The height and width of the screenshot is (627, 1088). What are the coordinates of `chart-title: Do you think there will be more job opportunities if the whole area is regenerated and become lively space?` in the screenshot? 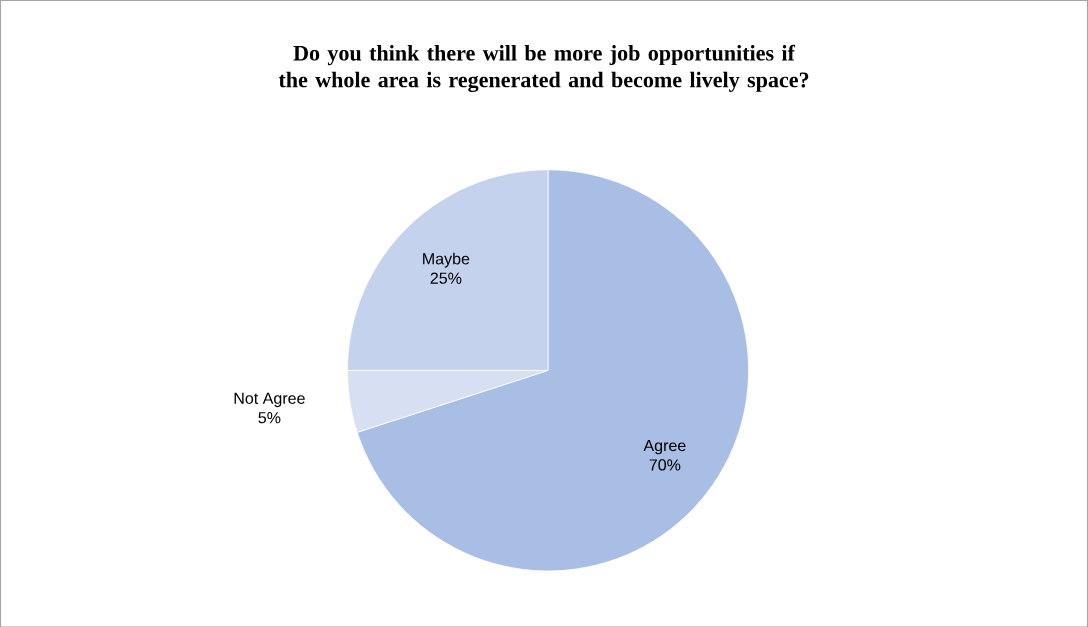 It's located at (543, 68).